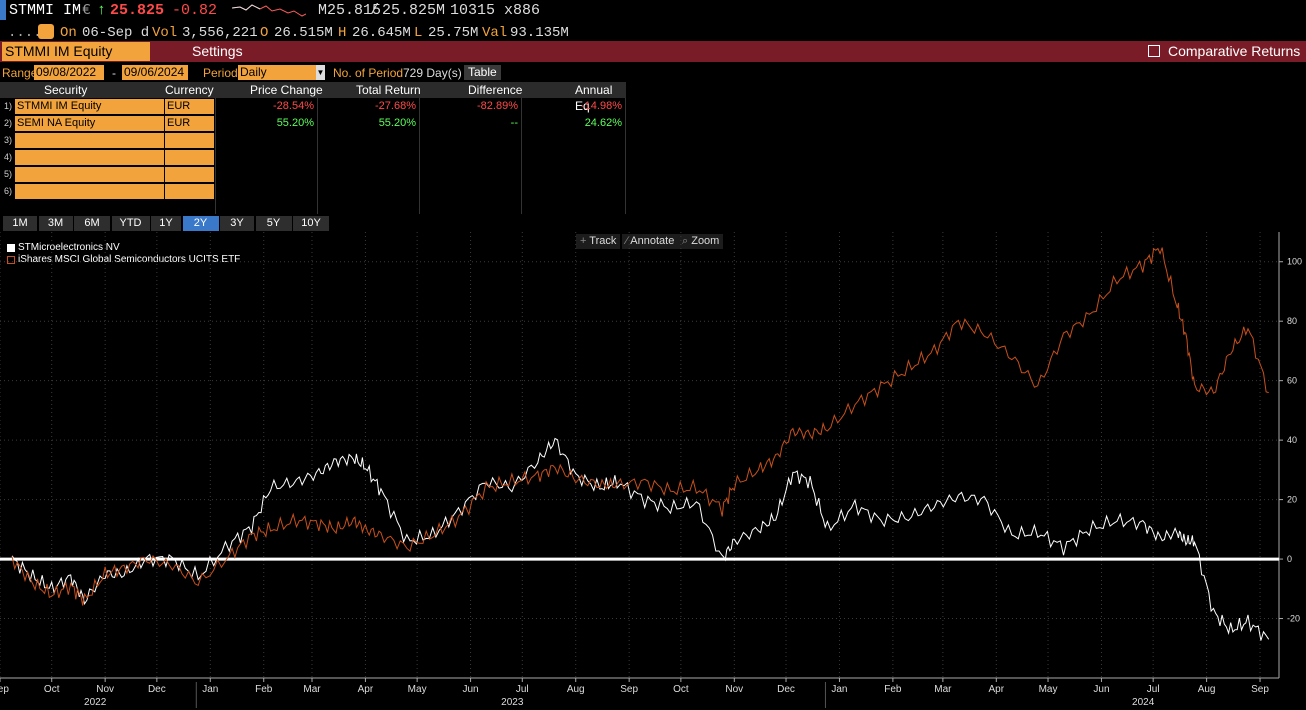 This screenshot has width=1306, height=710. I want to click on y-tick-label: 100, so click(1294, 262).